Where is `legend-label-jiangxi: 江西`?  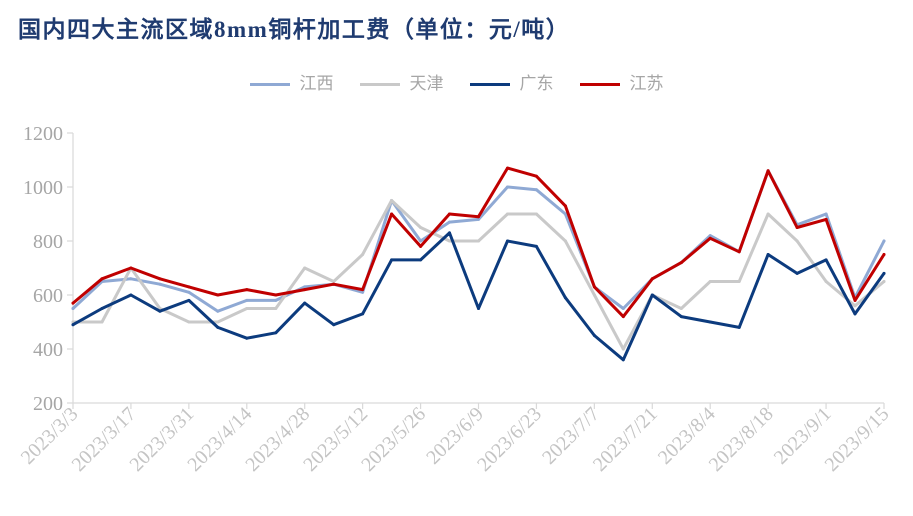 legend-label-jiangxi: 江西 is located at coordinates (316, 83).